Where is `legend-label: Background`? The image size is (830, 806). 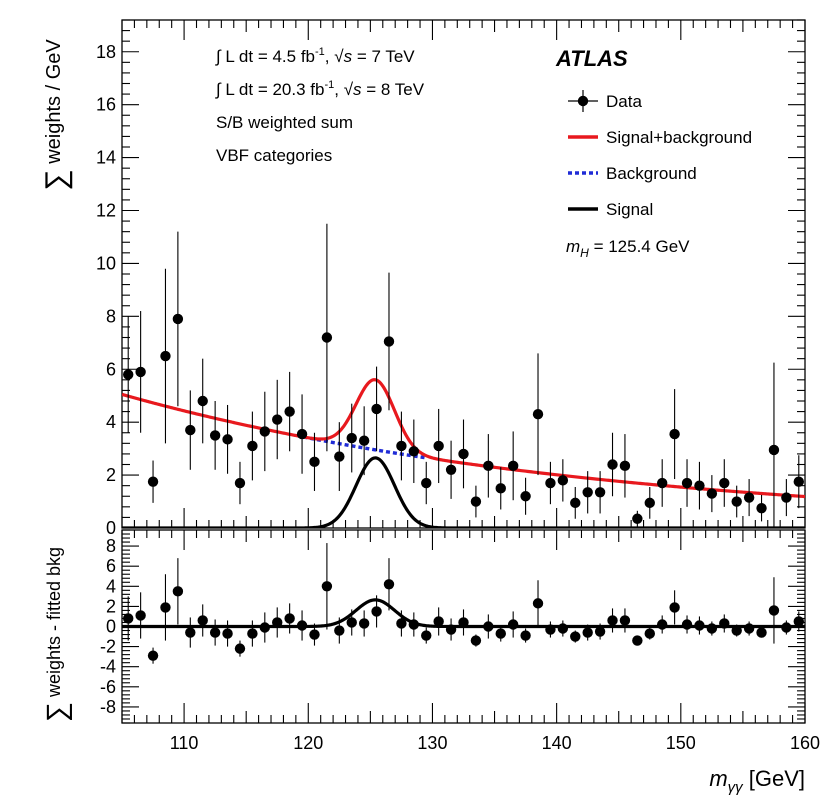
legend-label: Background is located at coordinates (651, 173).